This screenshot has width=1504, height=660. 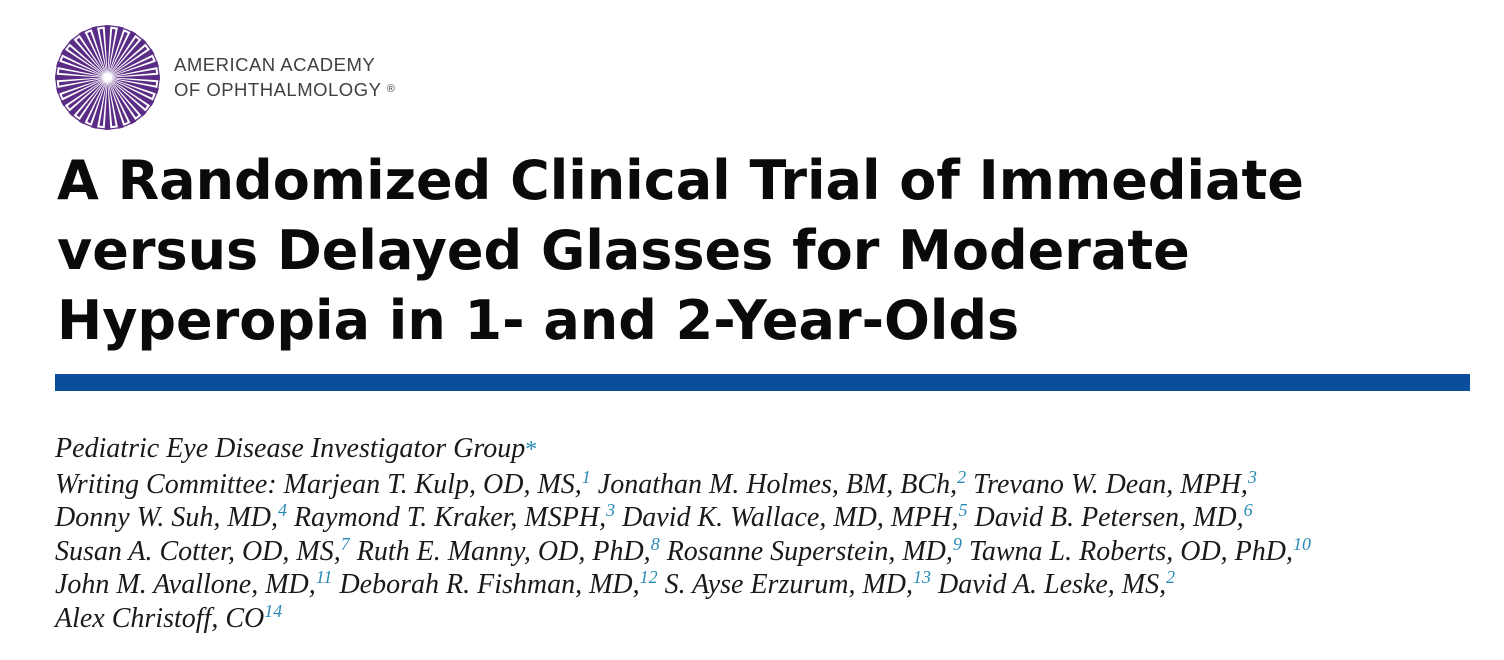 What do you see at coordinates (680, 180) in the screenshot?
I see `article-title-line-1: A Randomized Clinical Trial of Immediate` at bounding box center [680, 180].